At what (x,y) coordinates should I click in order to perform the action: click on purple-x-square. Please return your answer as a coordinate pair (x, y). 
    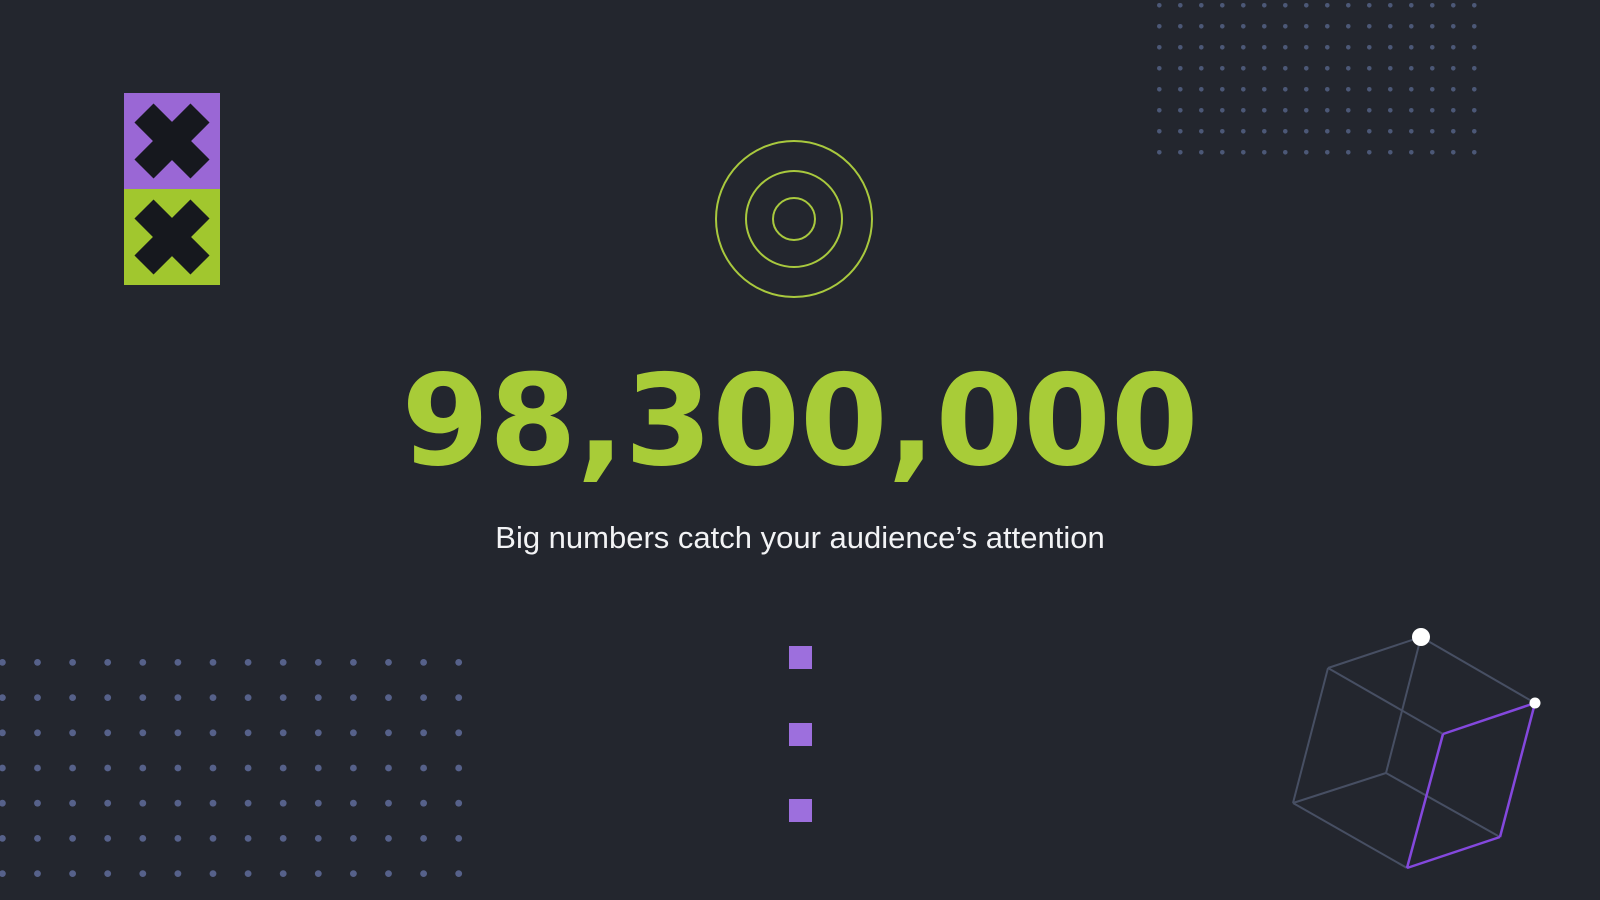
    Looking at the image, I should click on (172, 141).